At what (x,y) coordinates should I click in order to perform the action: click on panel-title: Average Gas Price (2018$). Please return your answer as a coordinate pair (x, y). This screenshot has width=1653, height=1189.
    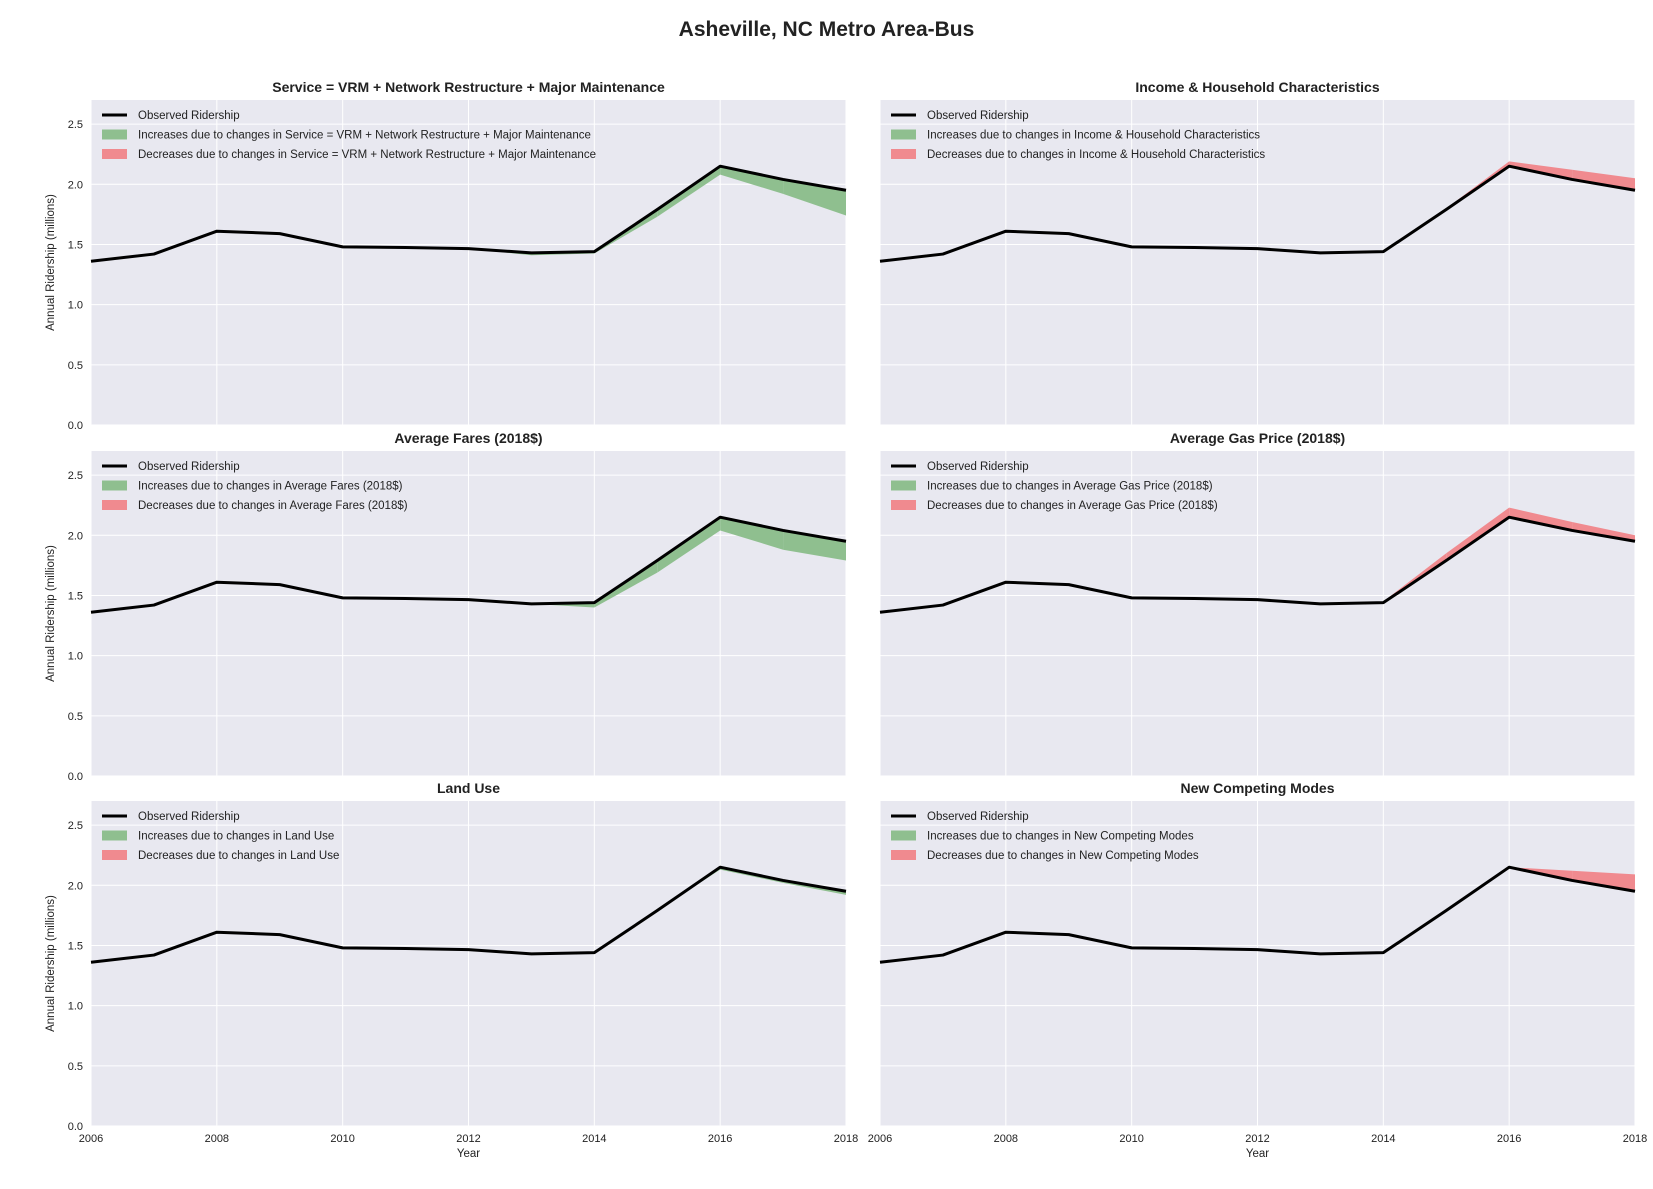
    Looking at the image, I should click on (1257, 438).